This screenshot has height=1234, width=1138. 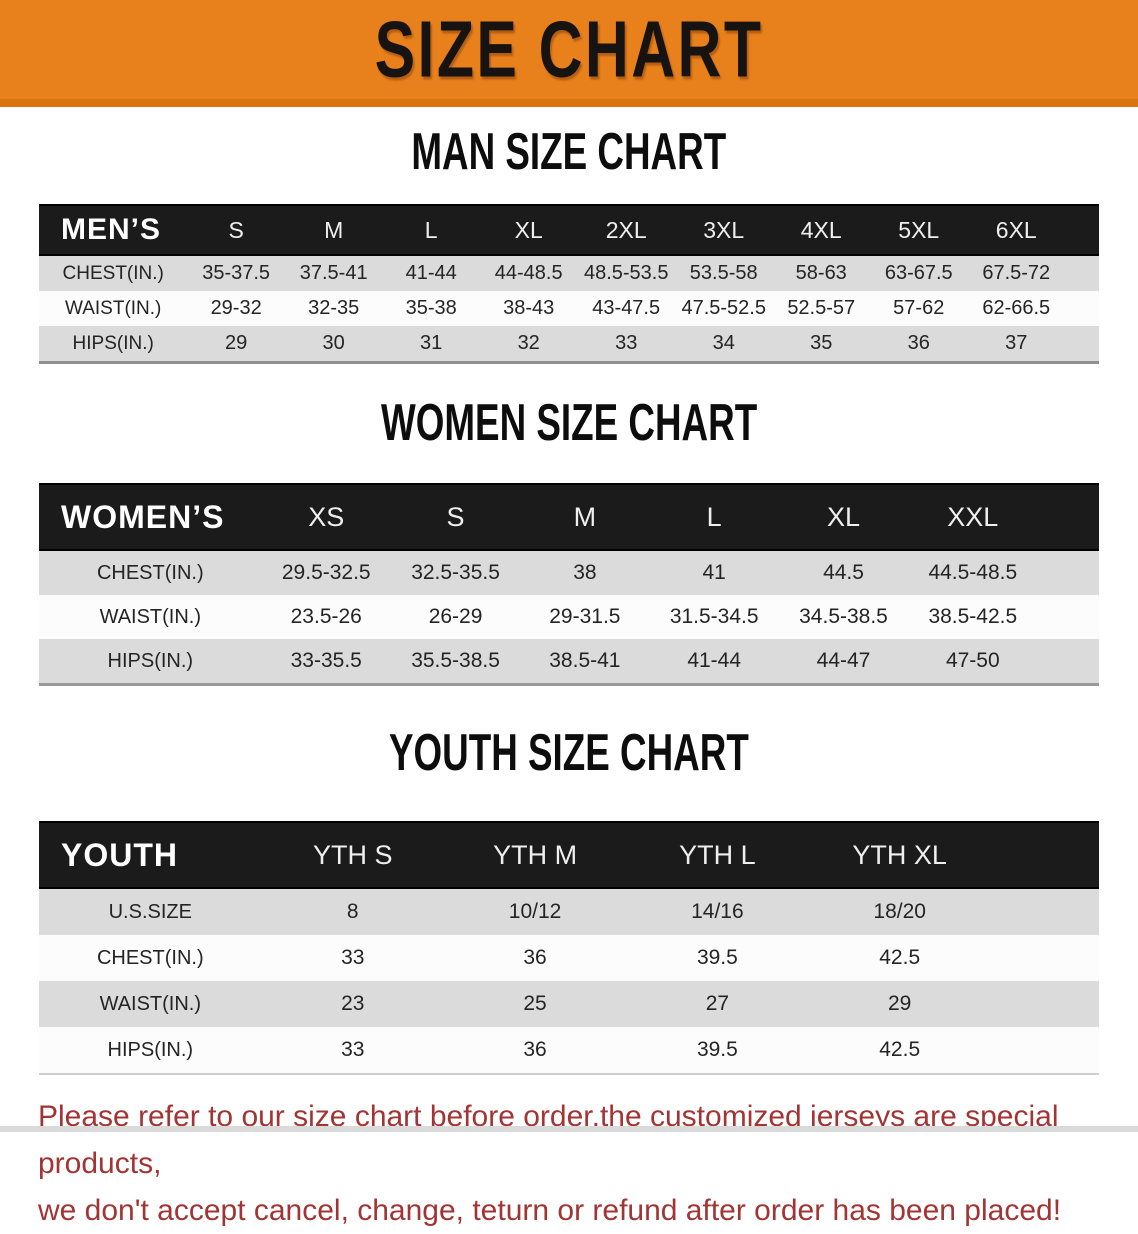 What do you see at coordinates (899, 855) in the screenshot?
I see `column-header: YTH XL` at bounding box center [899, 855].